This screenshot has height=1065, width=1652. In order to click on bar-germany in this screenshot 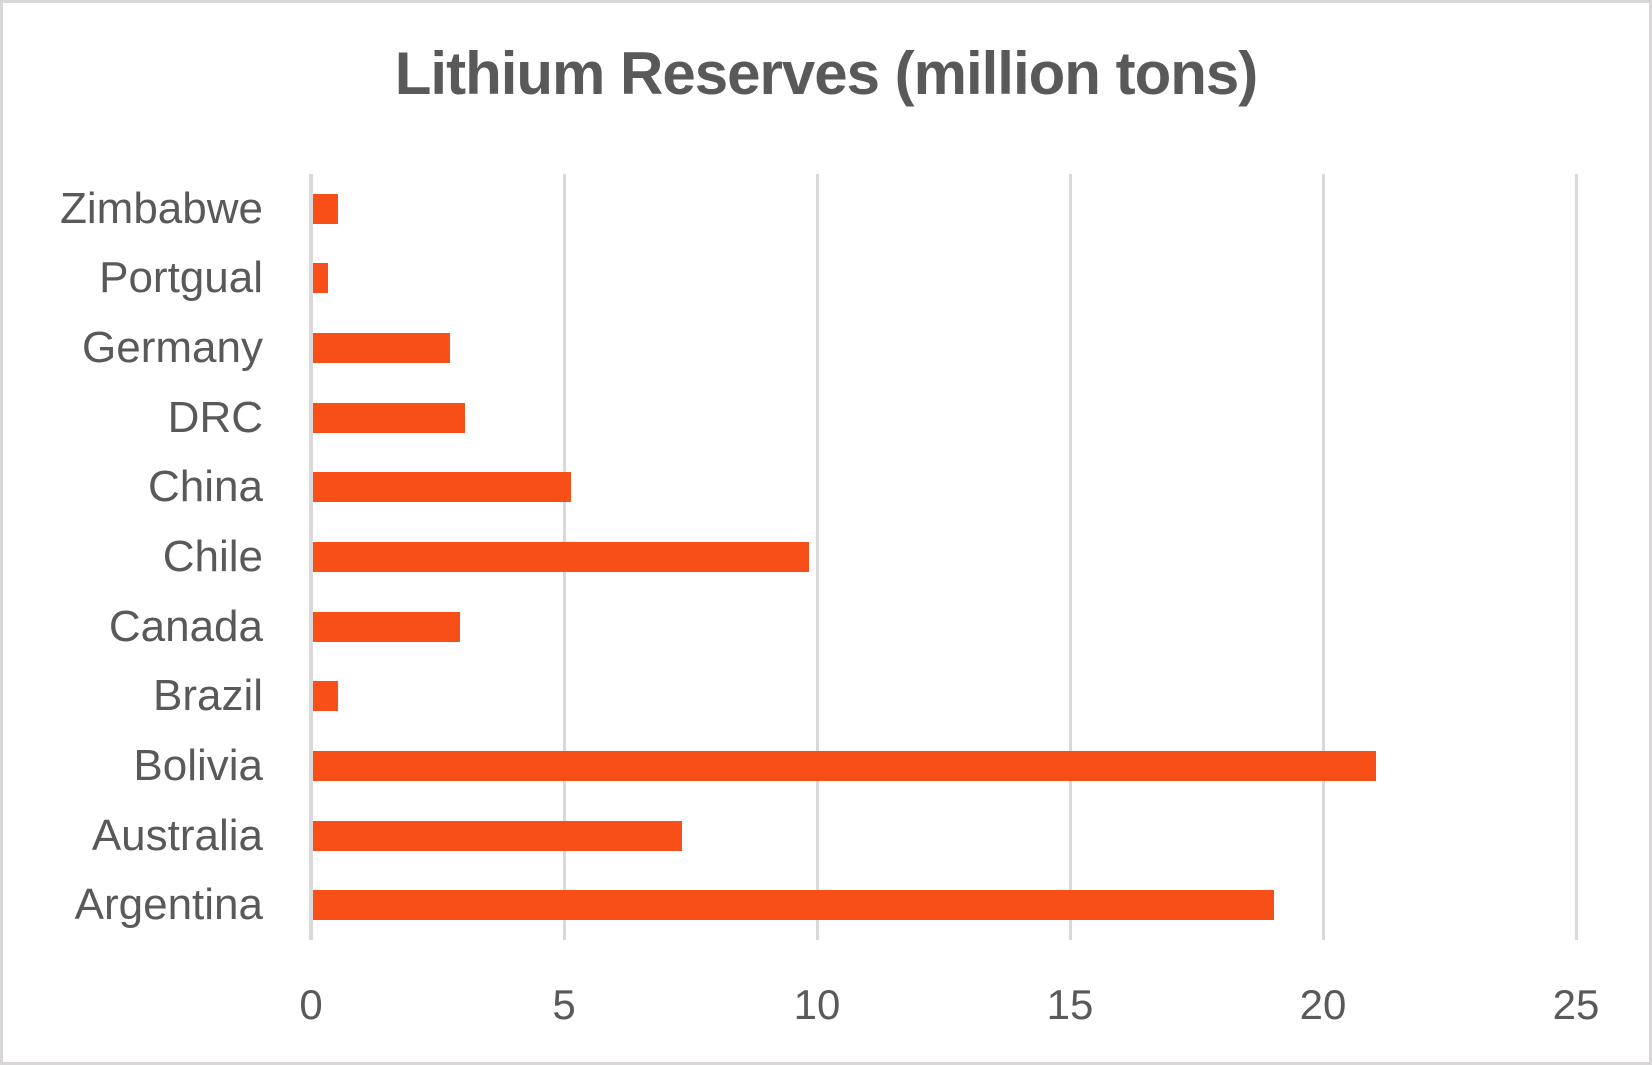, I will do `click(381, 348)`.